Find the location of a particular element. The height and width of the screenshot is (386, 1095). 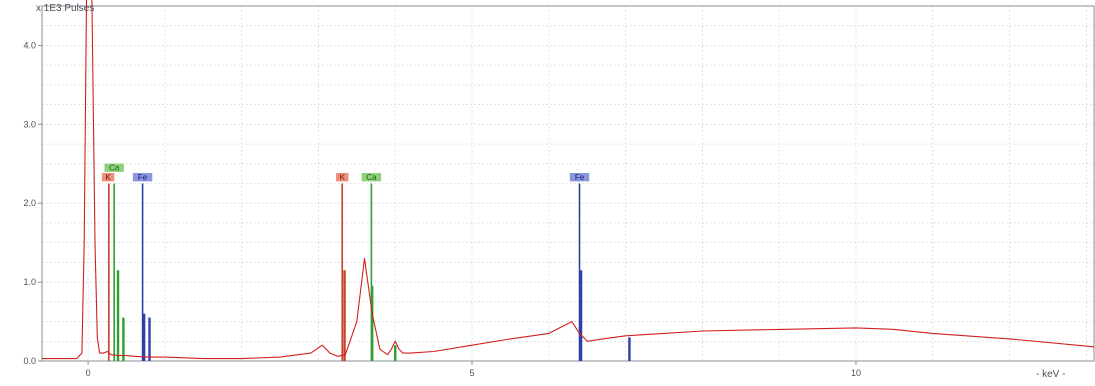

x-axis: 0 5 10 is located at coordinates (473, 369).